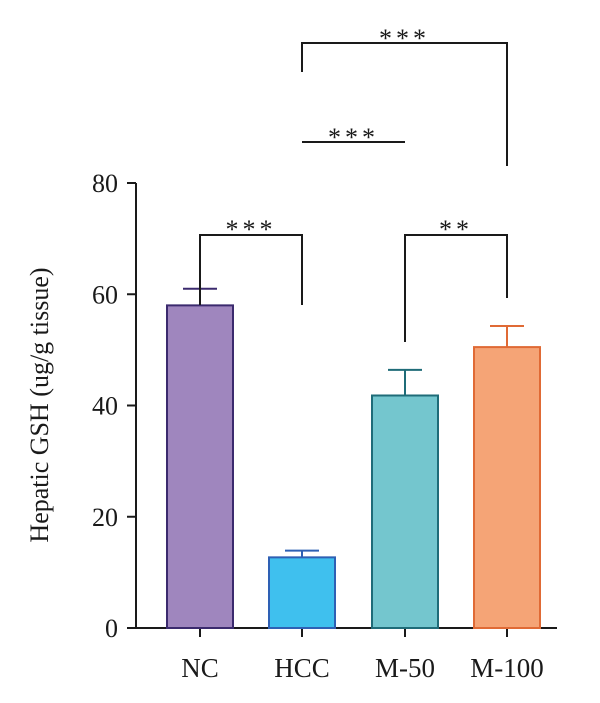 This screenshot has height=703, width=600. I want to click on bar-hcc, so click(302, 593).